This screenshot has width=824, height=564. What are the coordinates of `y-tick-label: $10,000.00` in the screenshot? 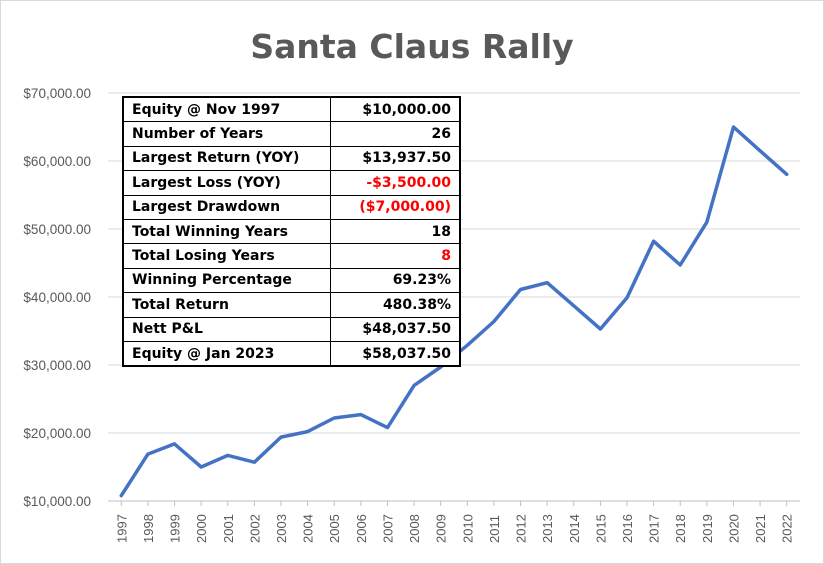 It's located at (57, 501).